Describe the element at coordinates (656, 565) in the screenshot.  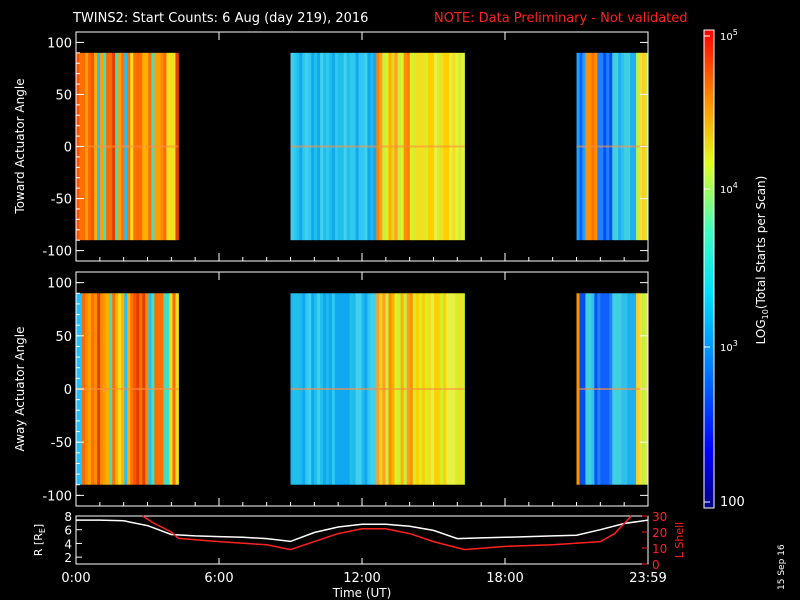
I see `l-shell-tick-label: 0` at that location.